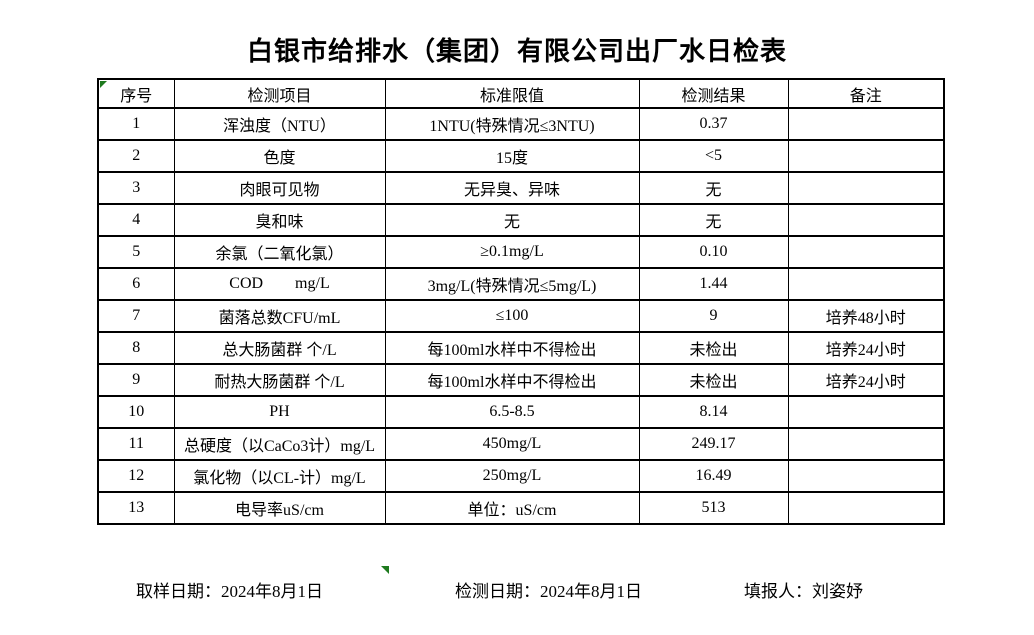  I want to click on cell-serial-number: 4, so click(136, 220).